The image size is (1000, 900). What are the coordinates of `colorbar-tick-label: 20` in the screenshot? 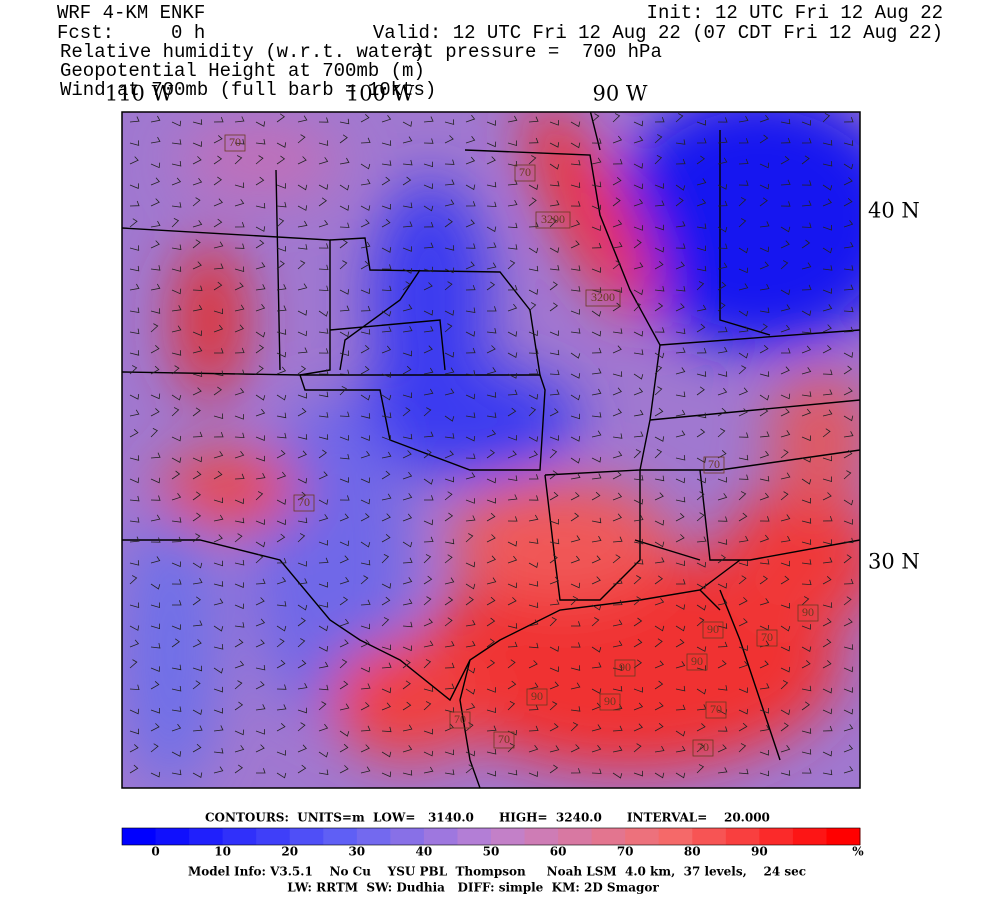 It's located at (289, 852).